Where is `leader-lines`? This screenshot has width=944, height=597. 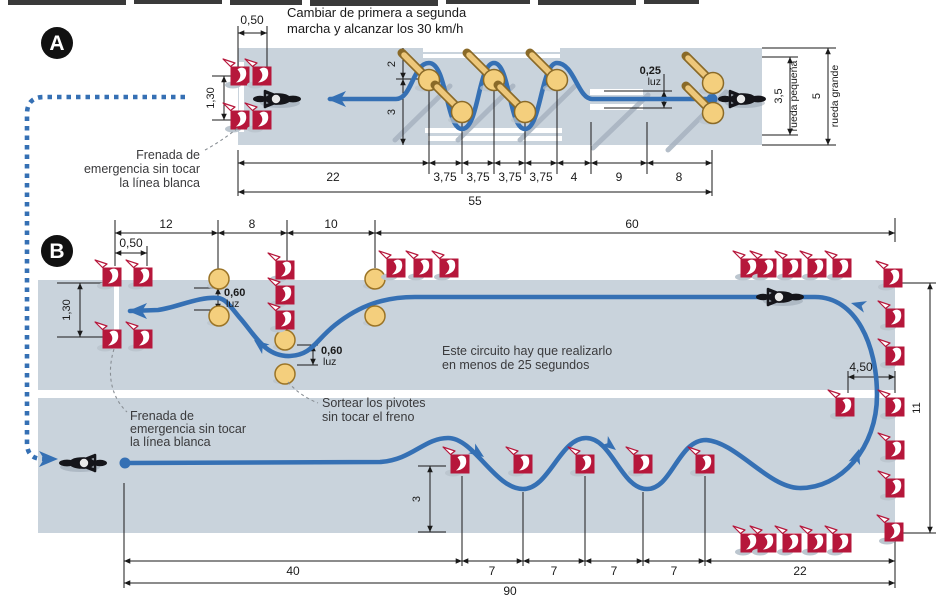 leader-lines is located at coordinates (214, 270).